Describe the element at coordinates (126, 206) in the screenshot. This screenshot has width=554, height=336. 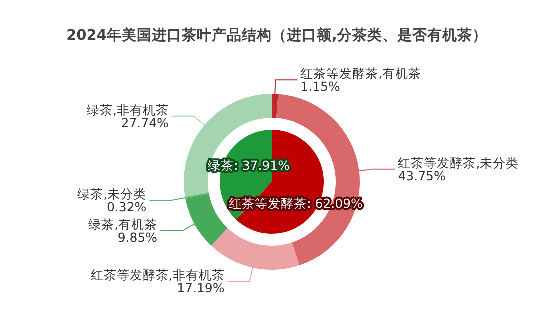
I see `data-label: 0.32%` at that location.